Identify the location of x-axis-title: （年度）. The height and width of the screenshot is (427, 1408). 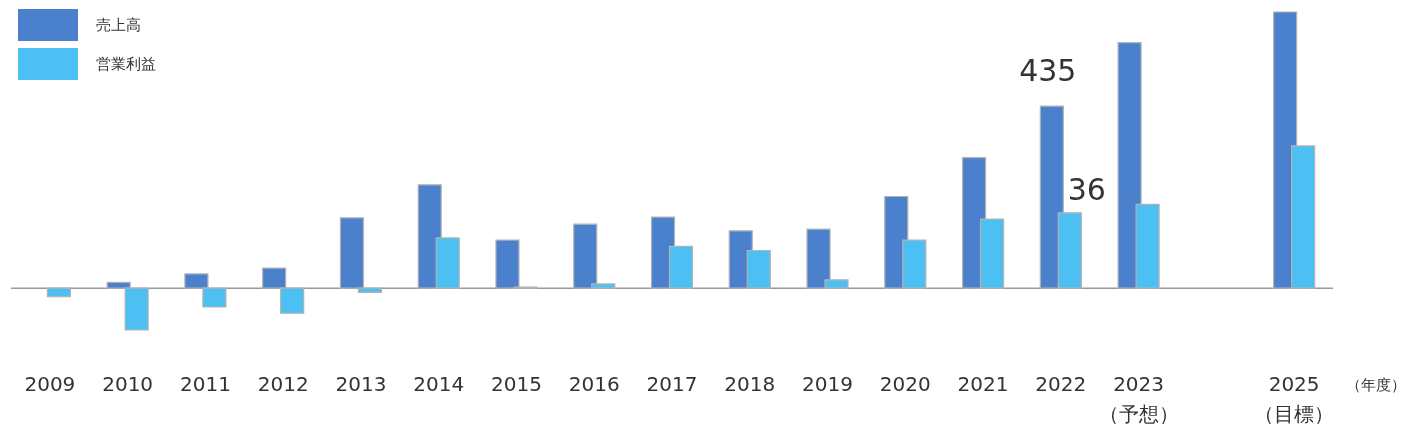
(1375, 384).